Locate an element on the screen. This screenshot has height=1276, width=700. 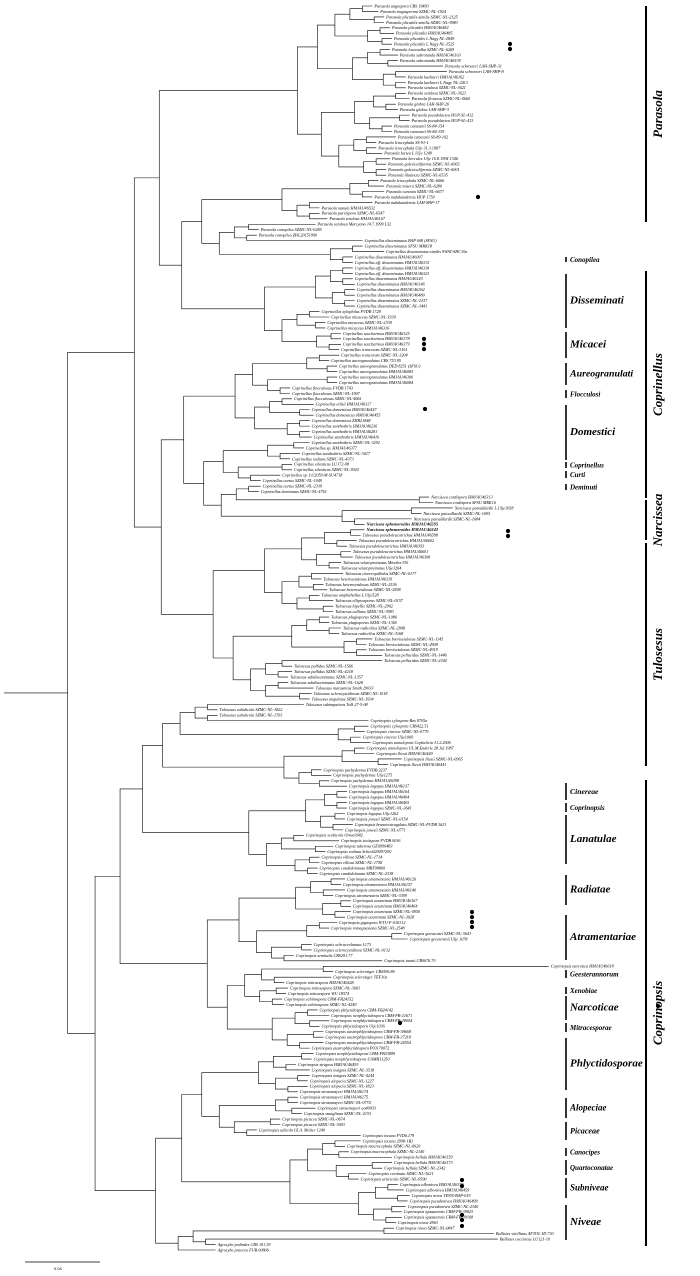
tip-label: Tulosesus brevisetulosus SZMC-NL-2908 is located at coordinates (404, 644).